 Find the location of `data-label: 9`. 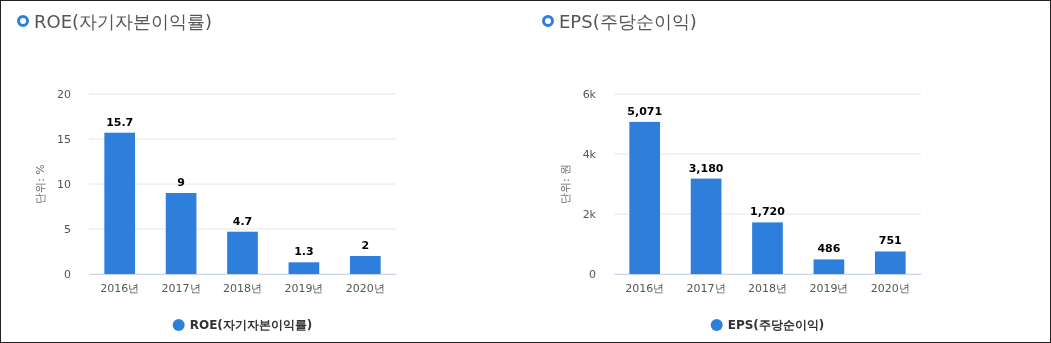

data-label: 9 is located at coordinates (181, 182).